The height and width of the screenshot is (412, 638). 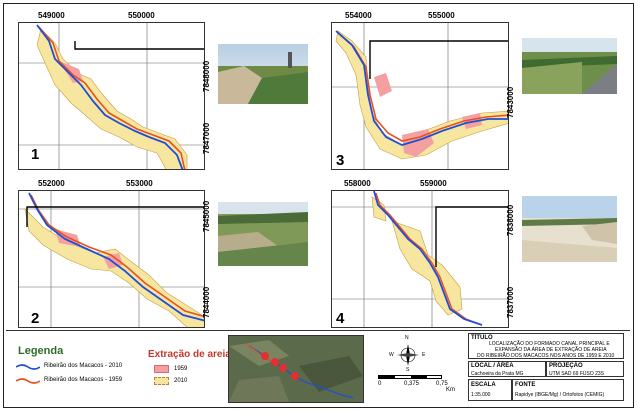 I want to click on scale-label-0: 0, so click(x=380, y=384).